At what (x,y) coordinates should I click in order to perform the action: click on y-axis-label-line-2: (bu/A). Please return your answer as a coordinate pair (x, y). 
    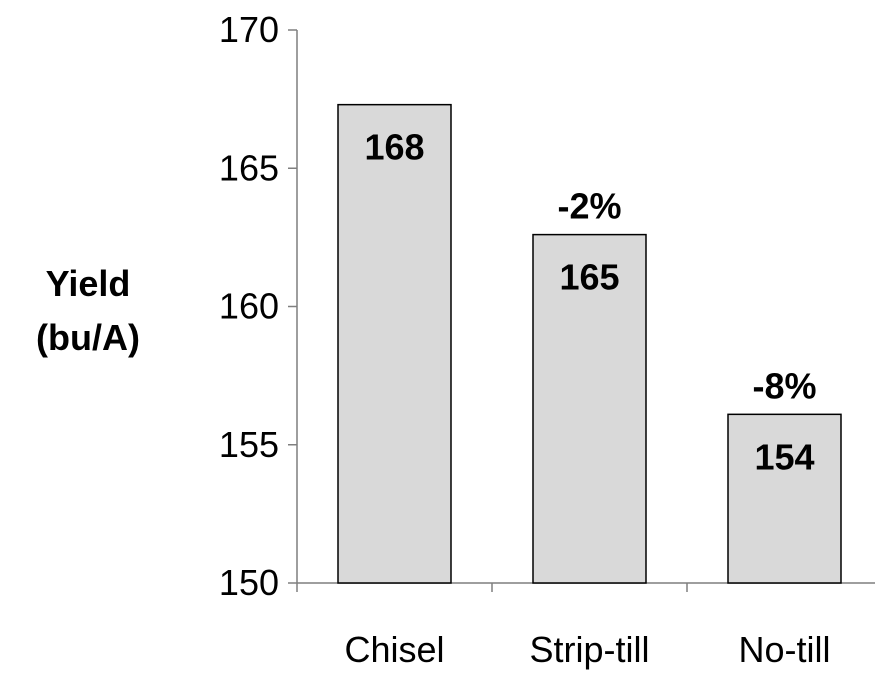
    Looking at the image, I should click on (88, 337).